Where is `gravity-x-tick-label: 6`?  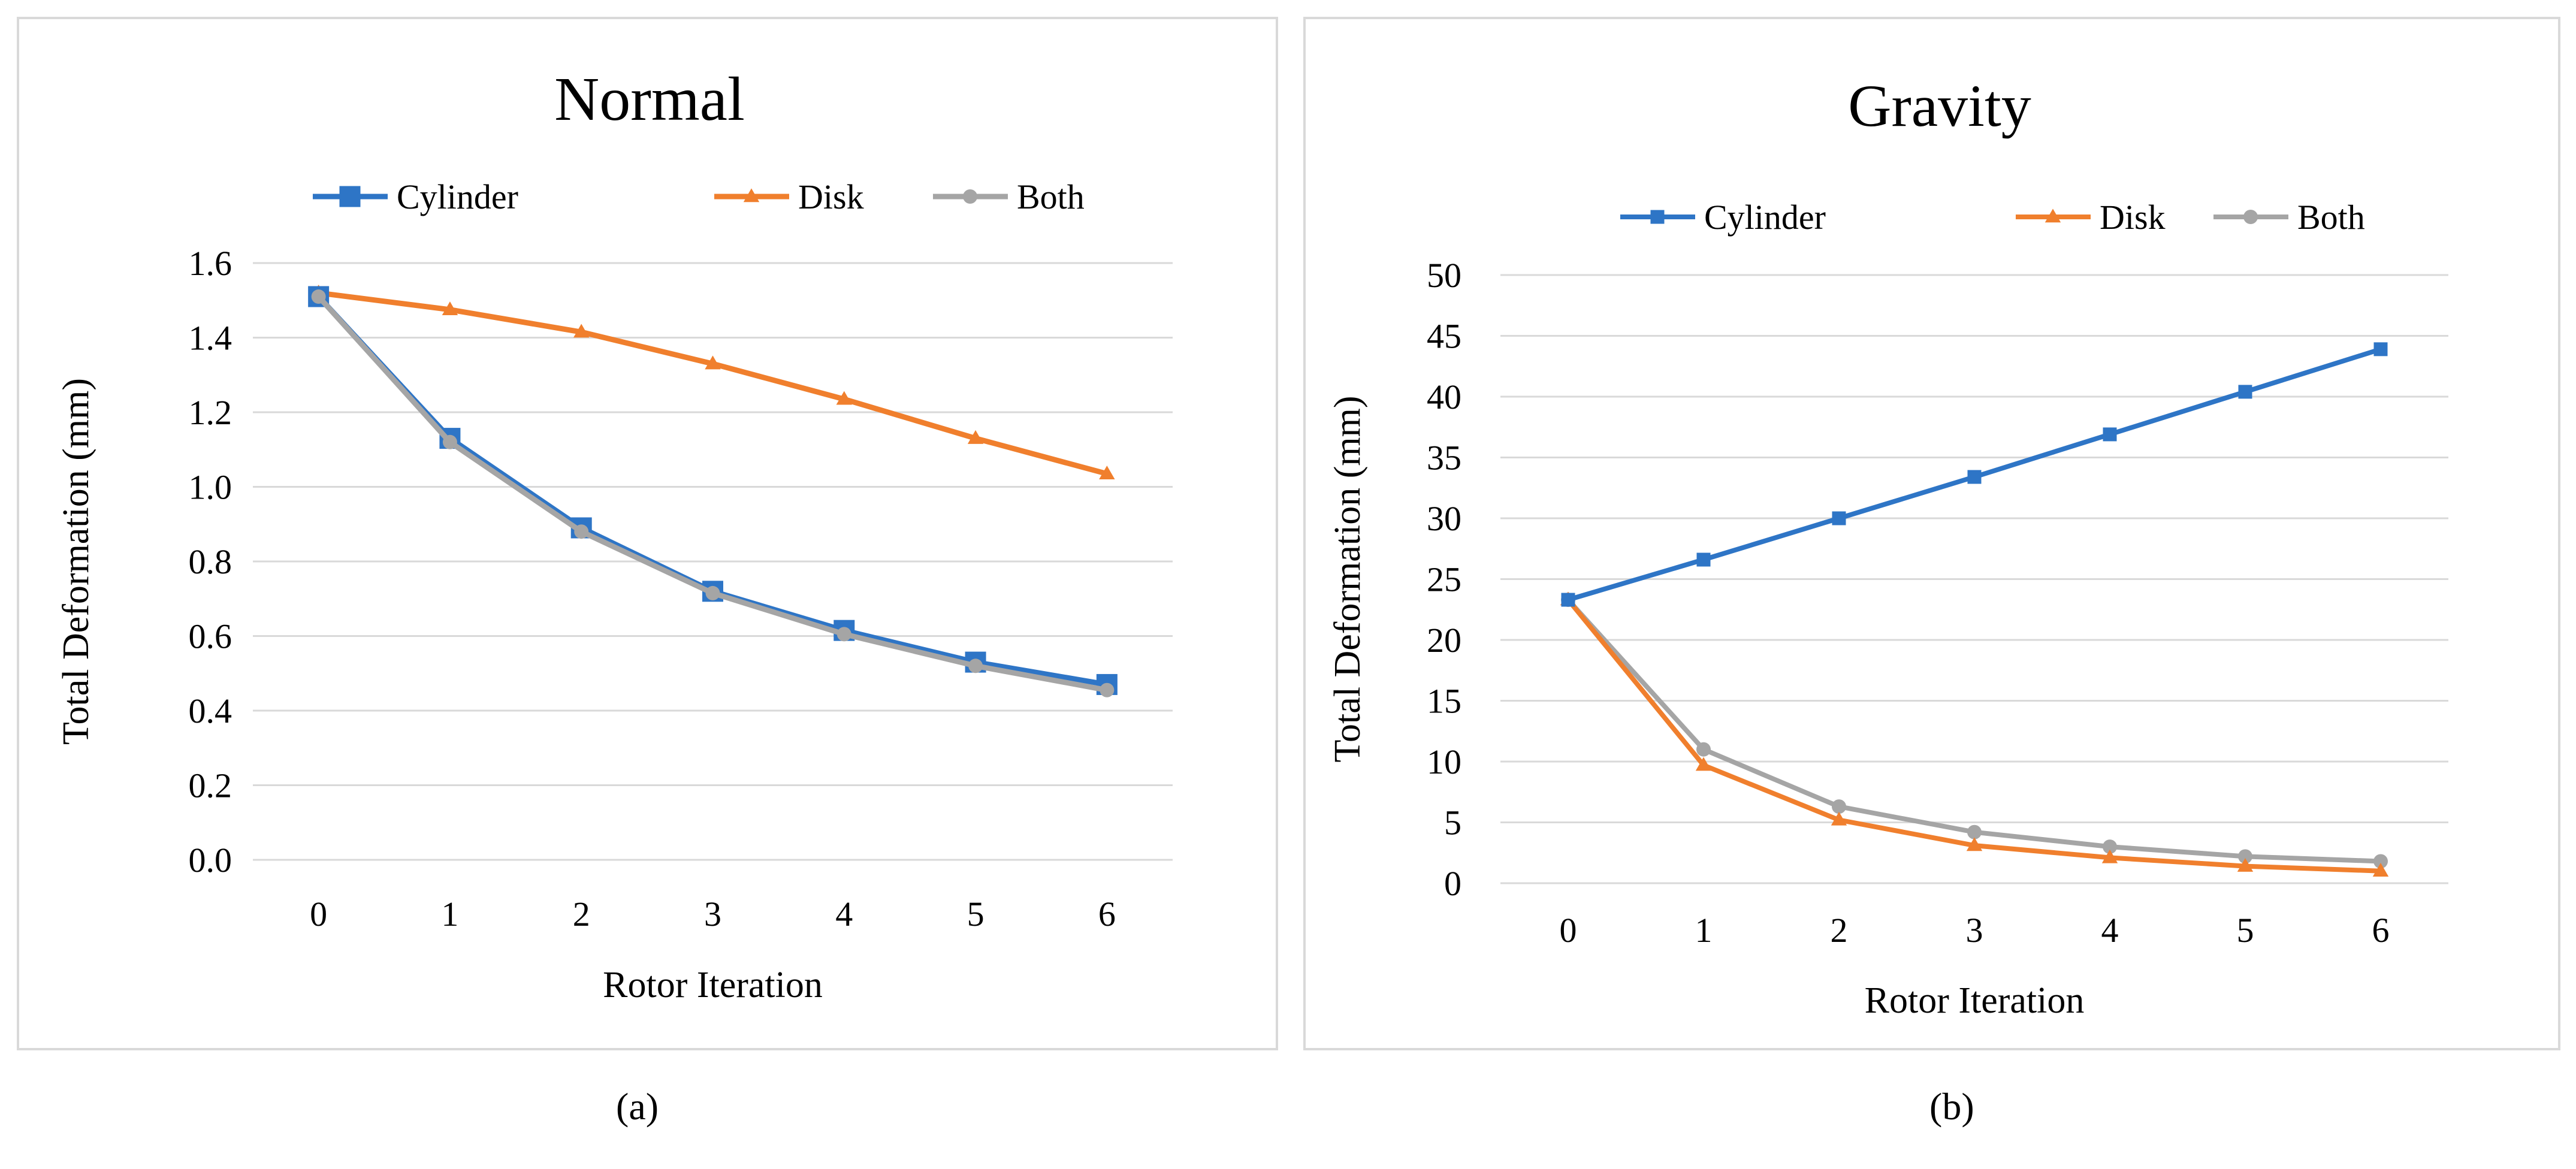
gravity-x-tick-label: 6 is located at coordinates (2381, 930).